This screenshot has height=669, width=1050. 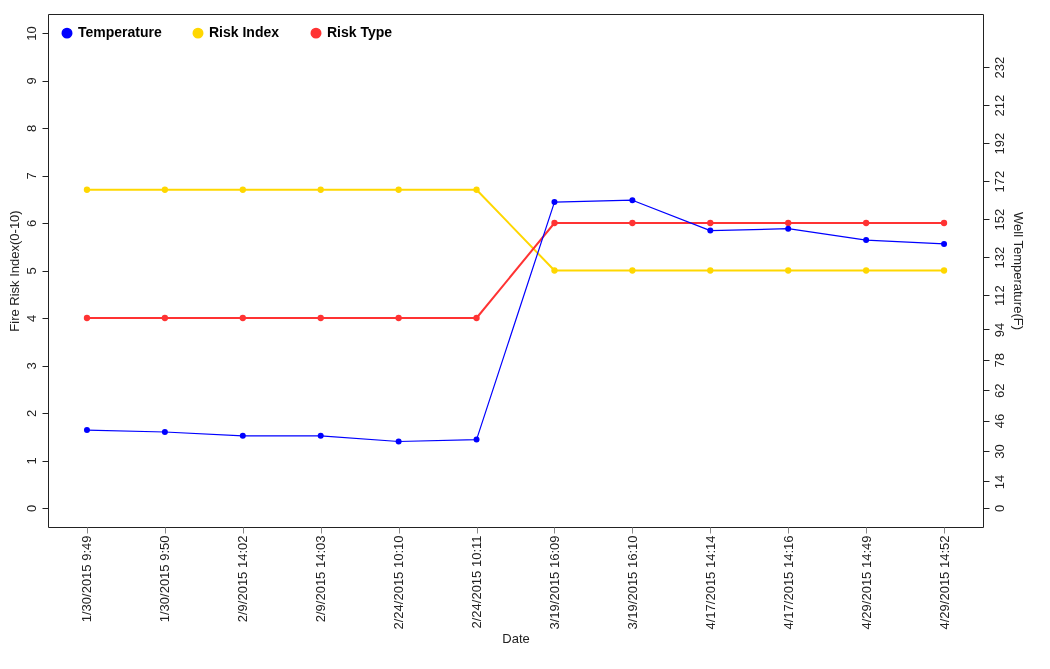 What do you see at coordinates (31, 128) in the screenshot?
I see `y-tick-label: 8` at bounding box center [31, 128].